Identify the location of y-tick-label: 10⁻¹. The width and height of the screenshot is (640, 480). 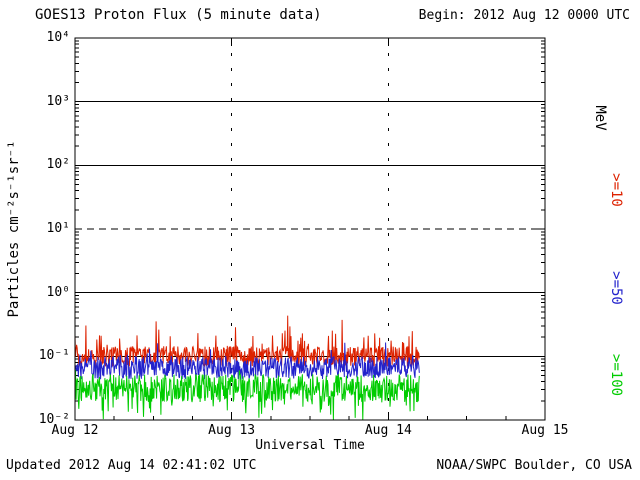
(54, 356).